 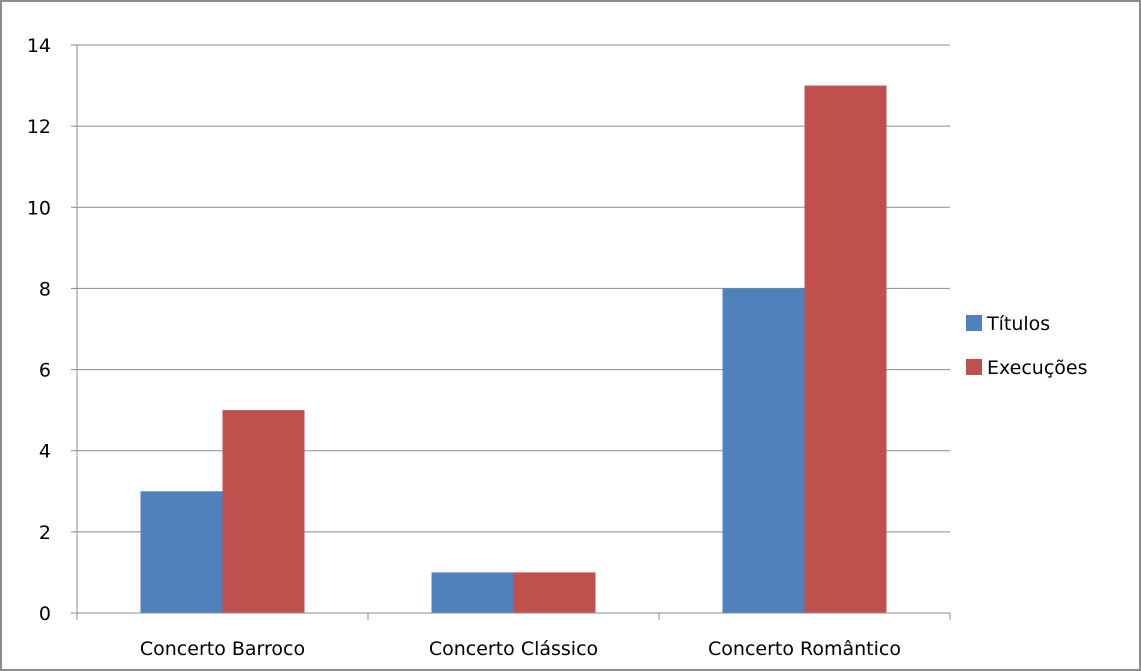 I want to click on legend: Títulos Execuções, so click(x=1027, y=346).